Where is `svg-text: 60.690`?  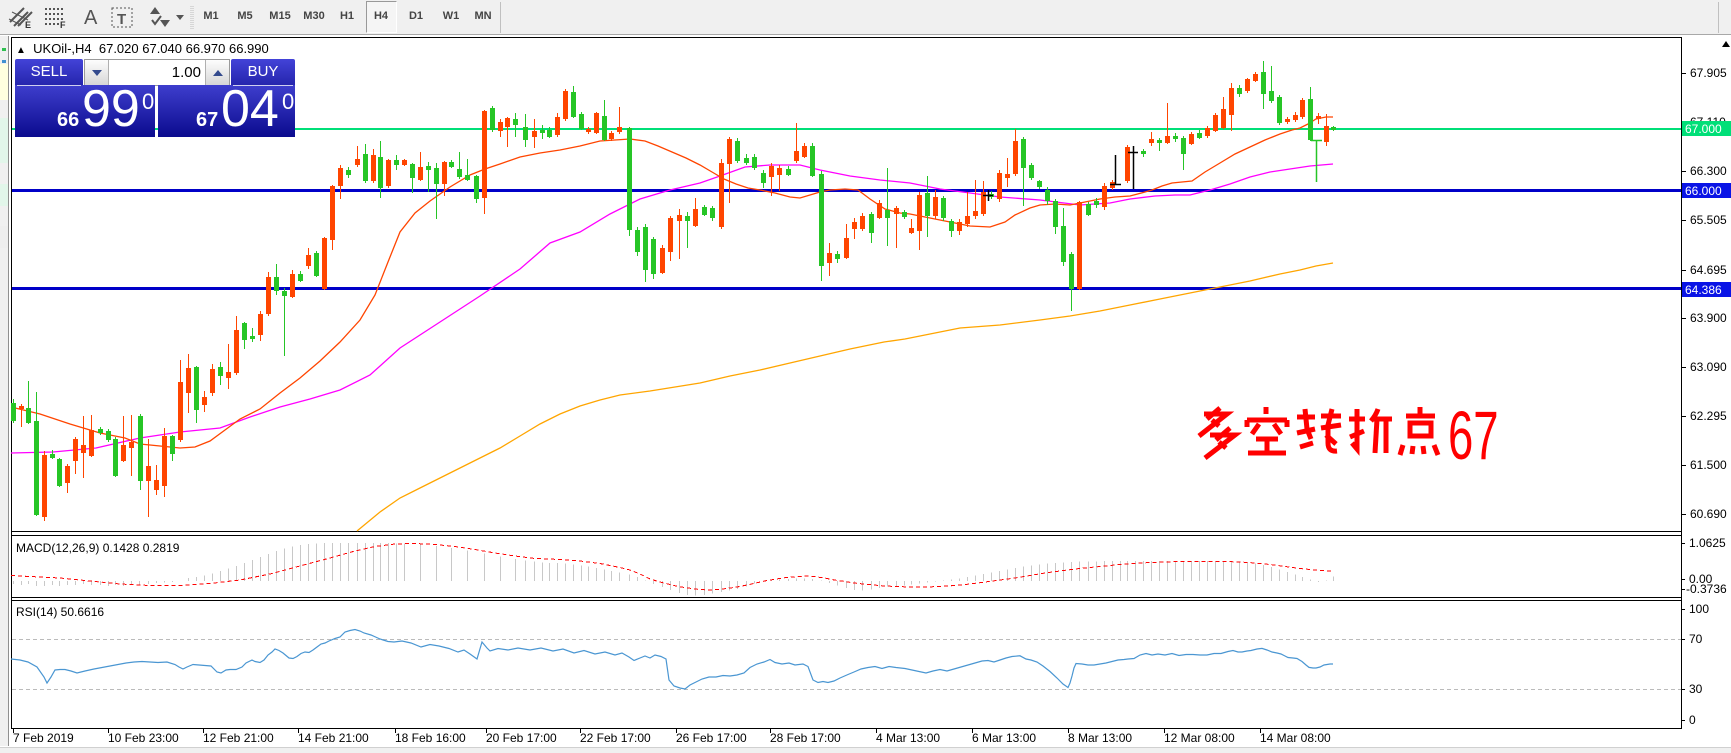 svg-text: 60.690 is located at coordinates (1708, 514).